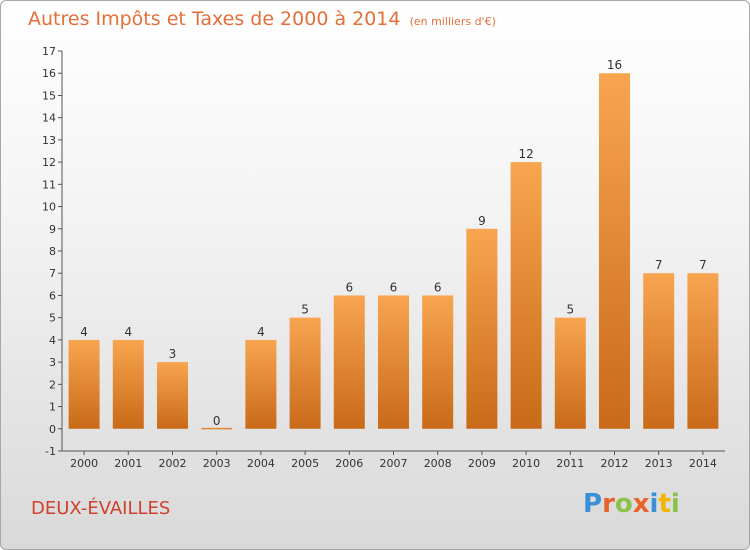 This screenshot has width=750, height=550. Describe the element at coordinates (217, 463) in the screenshot. I see `x-tick-label: 2003` at that location.